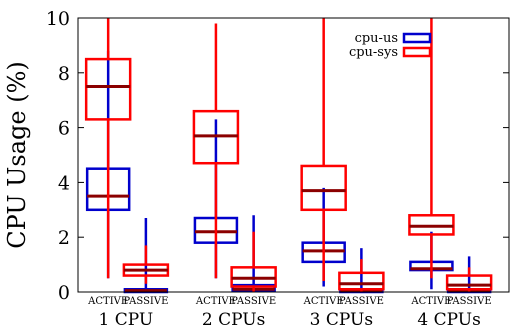  I want to click on x-group-label: 4 CPUs, so click(448, 320).